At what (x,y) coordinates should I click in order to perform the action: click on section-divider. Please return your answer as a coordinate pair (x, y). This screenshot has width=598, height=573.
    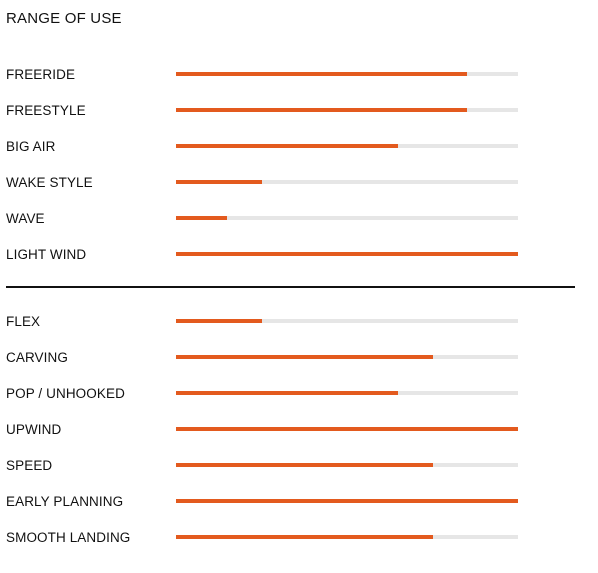
    Looking at the image, I should click on (290, 287).